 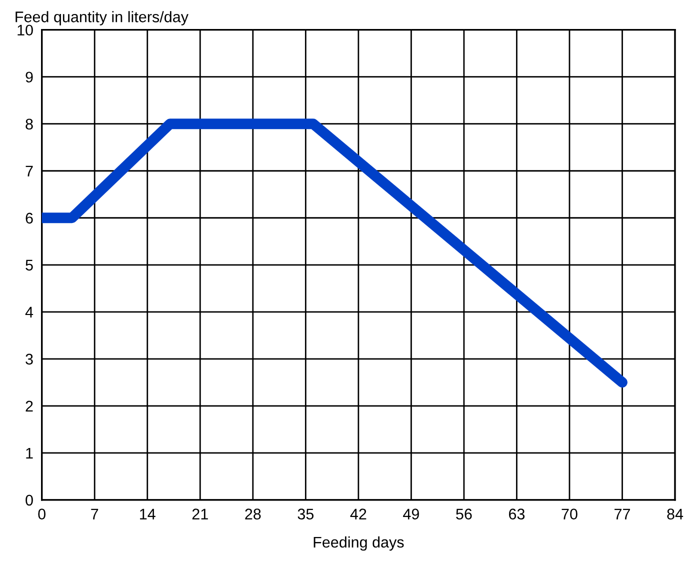 What do you see at coordinates (29, 453) in the screenshot?
I see `y-tick-label: 1` at bounding box center [29, 453].